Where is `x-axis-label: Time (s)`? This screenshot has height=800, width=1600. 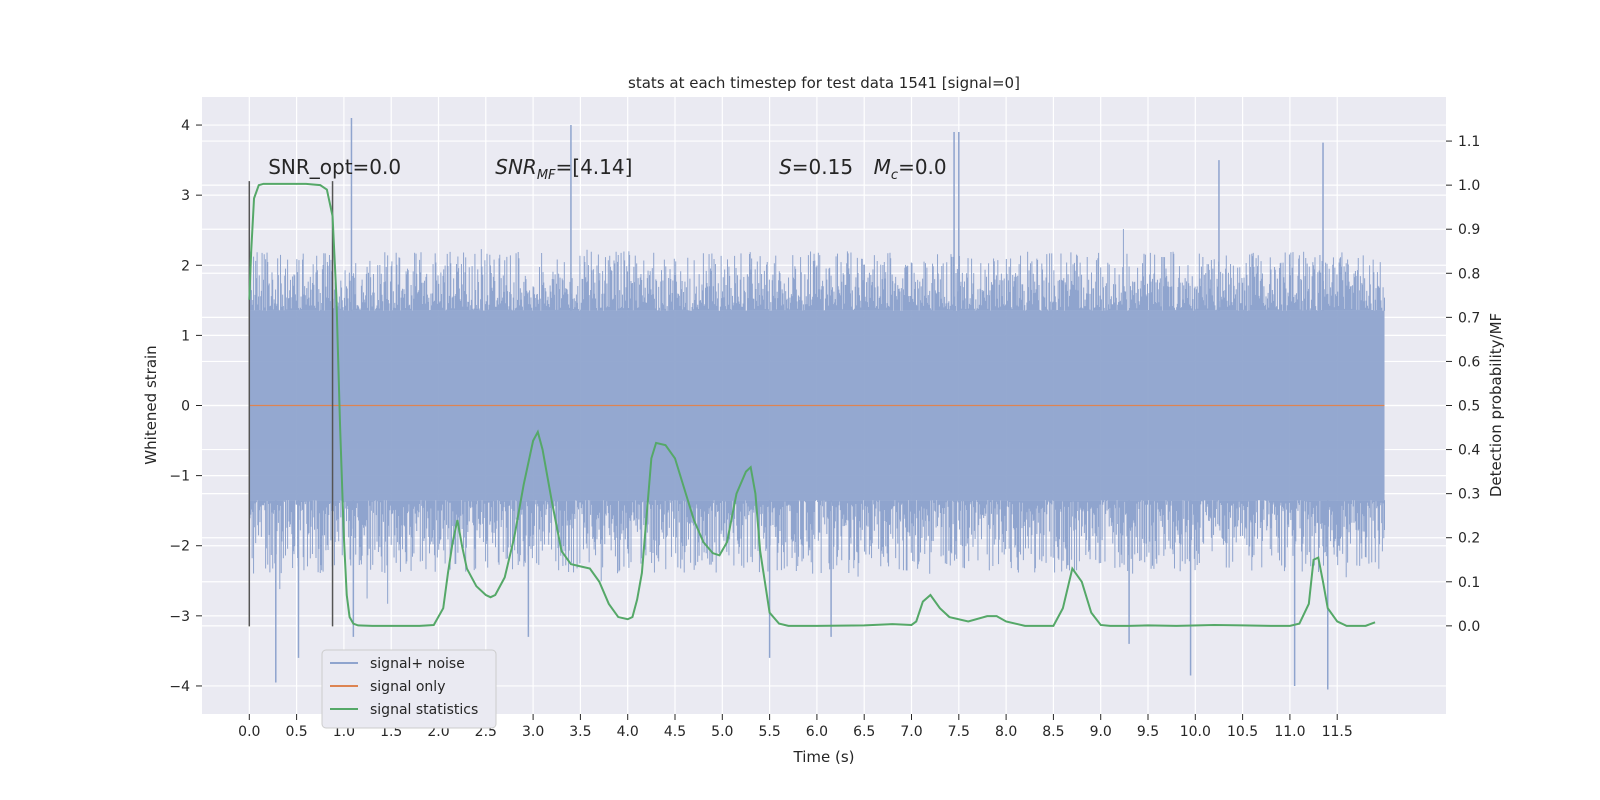 x-axis-label: Time (s) is located at coordinates (824, 757).